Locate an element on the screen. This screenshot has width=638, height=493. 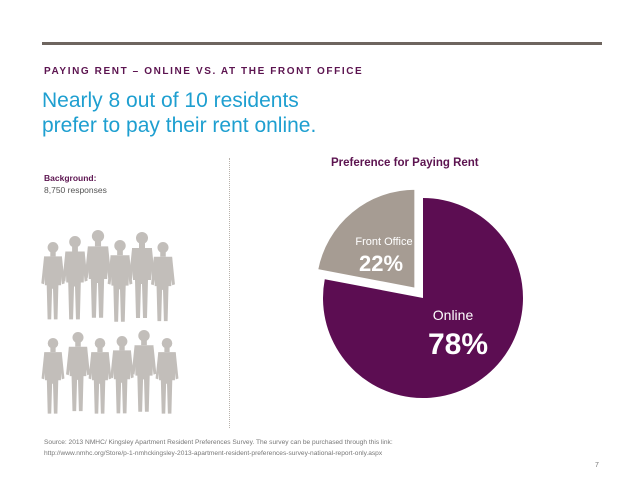
background-label: Background: is located at coordinates (70, 178).